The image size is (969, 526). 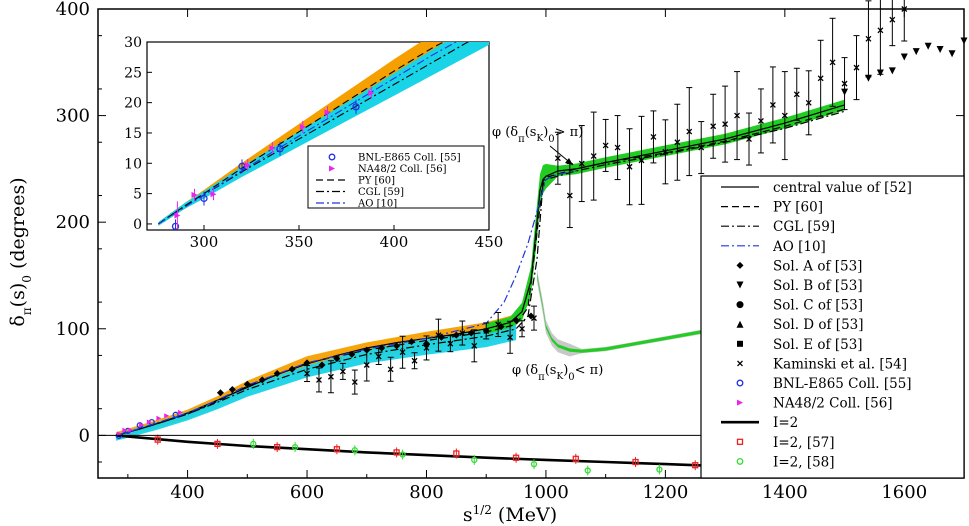 I want to click on inset-legend-label: CGL [59], so click(x=381, y=192).